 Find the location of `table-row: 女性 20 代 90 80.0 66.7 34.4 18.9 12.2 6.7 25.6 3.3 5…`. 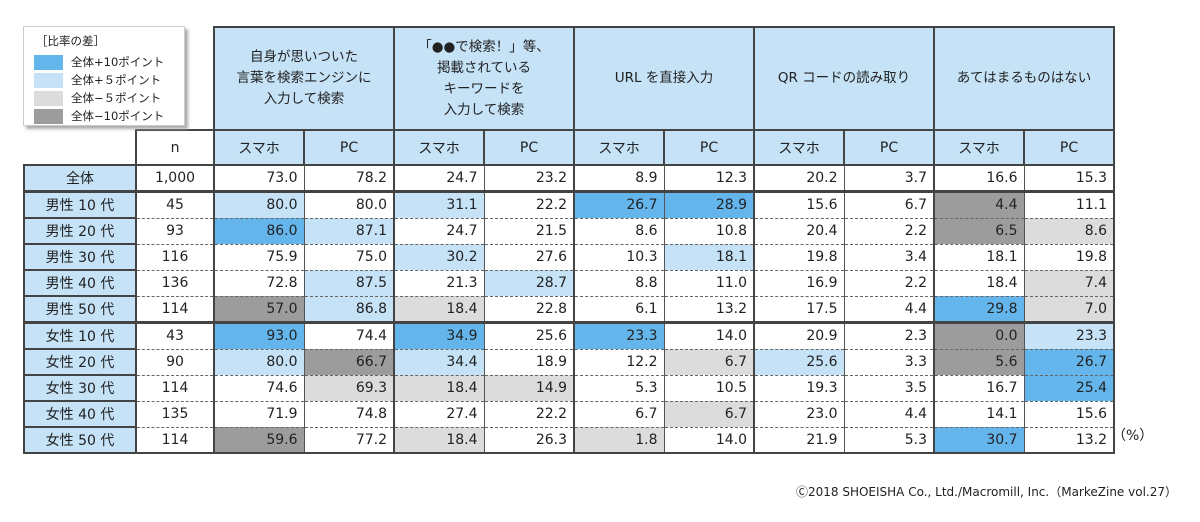

table-row: 女性 20 代 90 80.0 66.7 34.4 18.9 12.2 6.7 25.6 3.3 5… is located at coordinates (569, 362).